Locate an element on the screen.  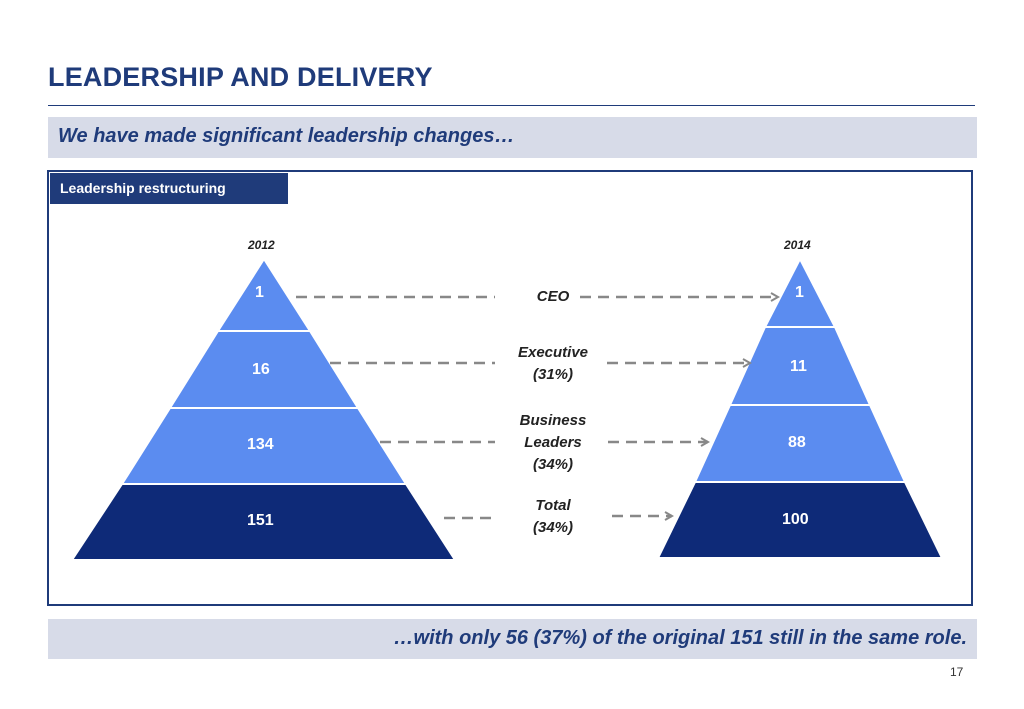
panel-label: Leadership restructuring is located at coordinates (169, 188).